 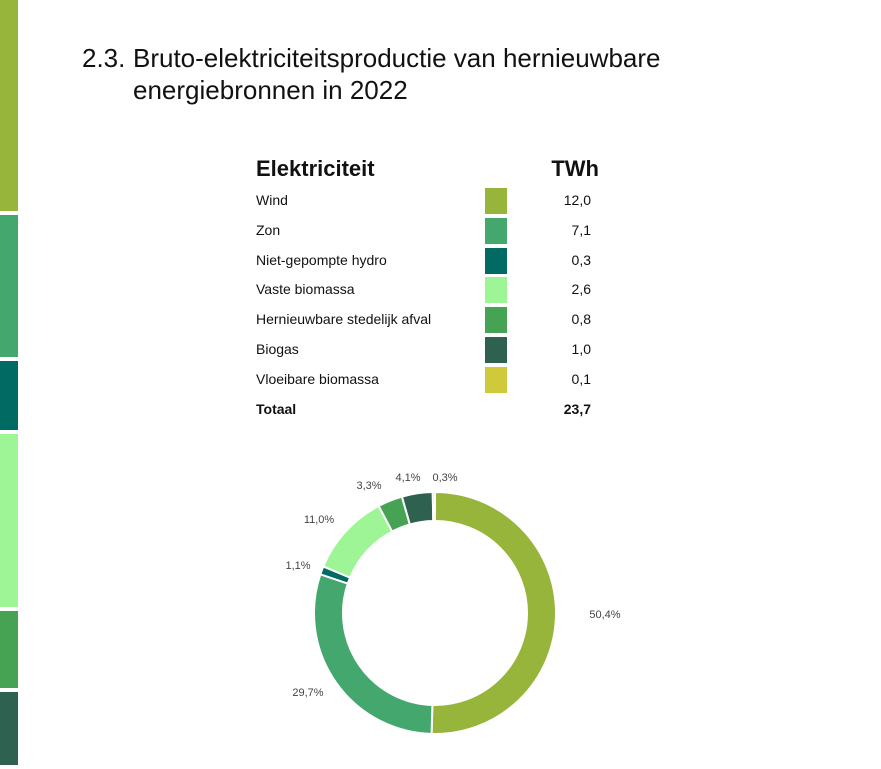 What do you see at coordinates (444, 478) in the screenshot?
I see `slice-label: 0,3%` at bounding box center [444, 478].